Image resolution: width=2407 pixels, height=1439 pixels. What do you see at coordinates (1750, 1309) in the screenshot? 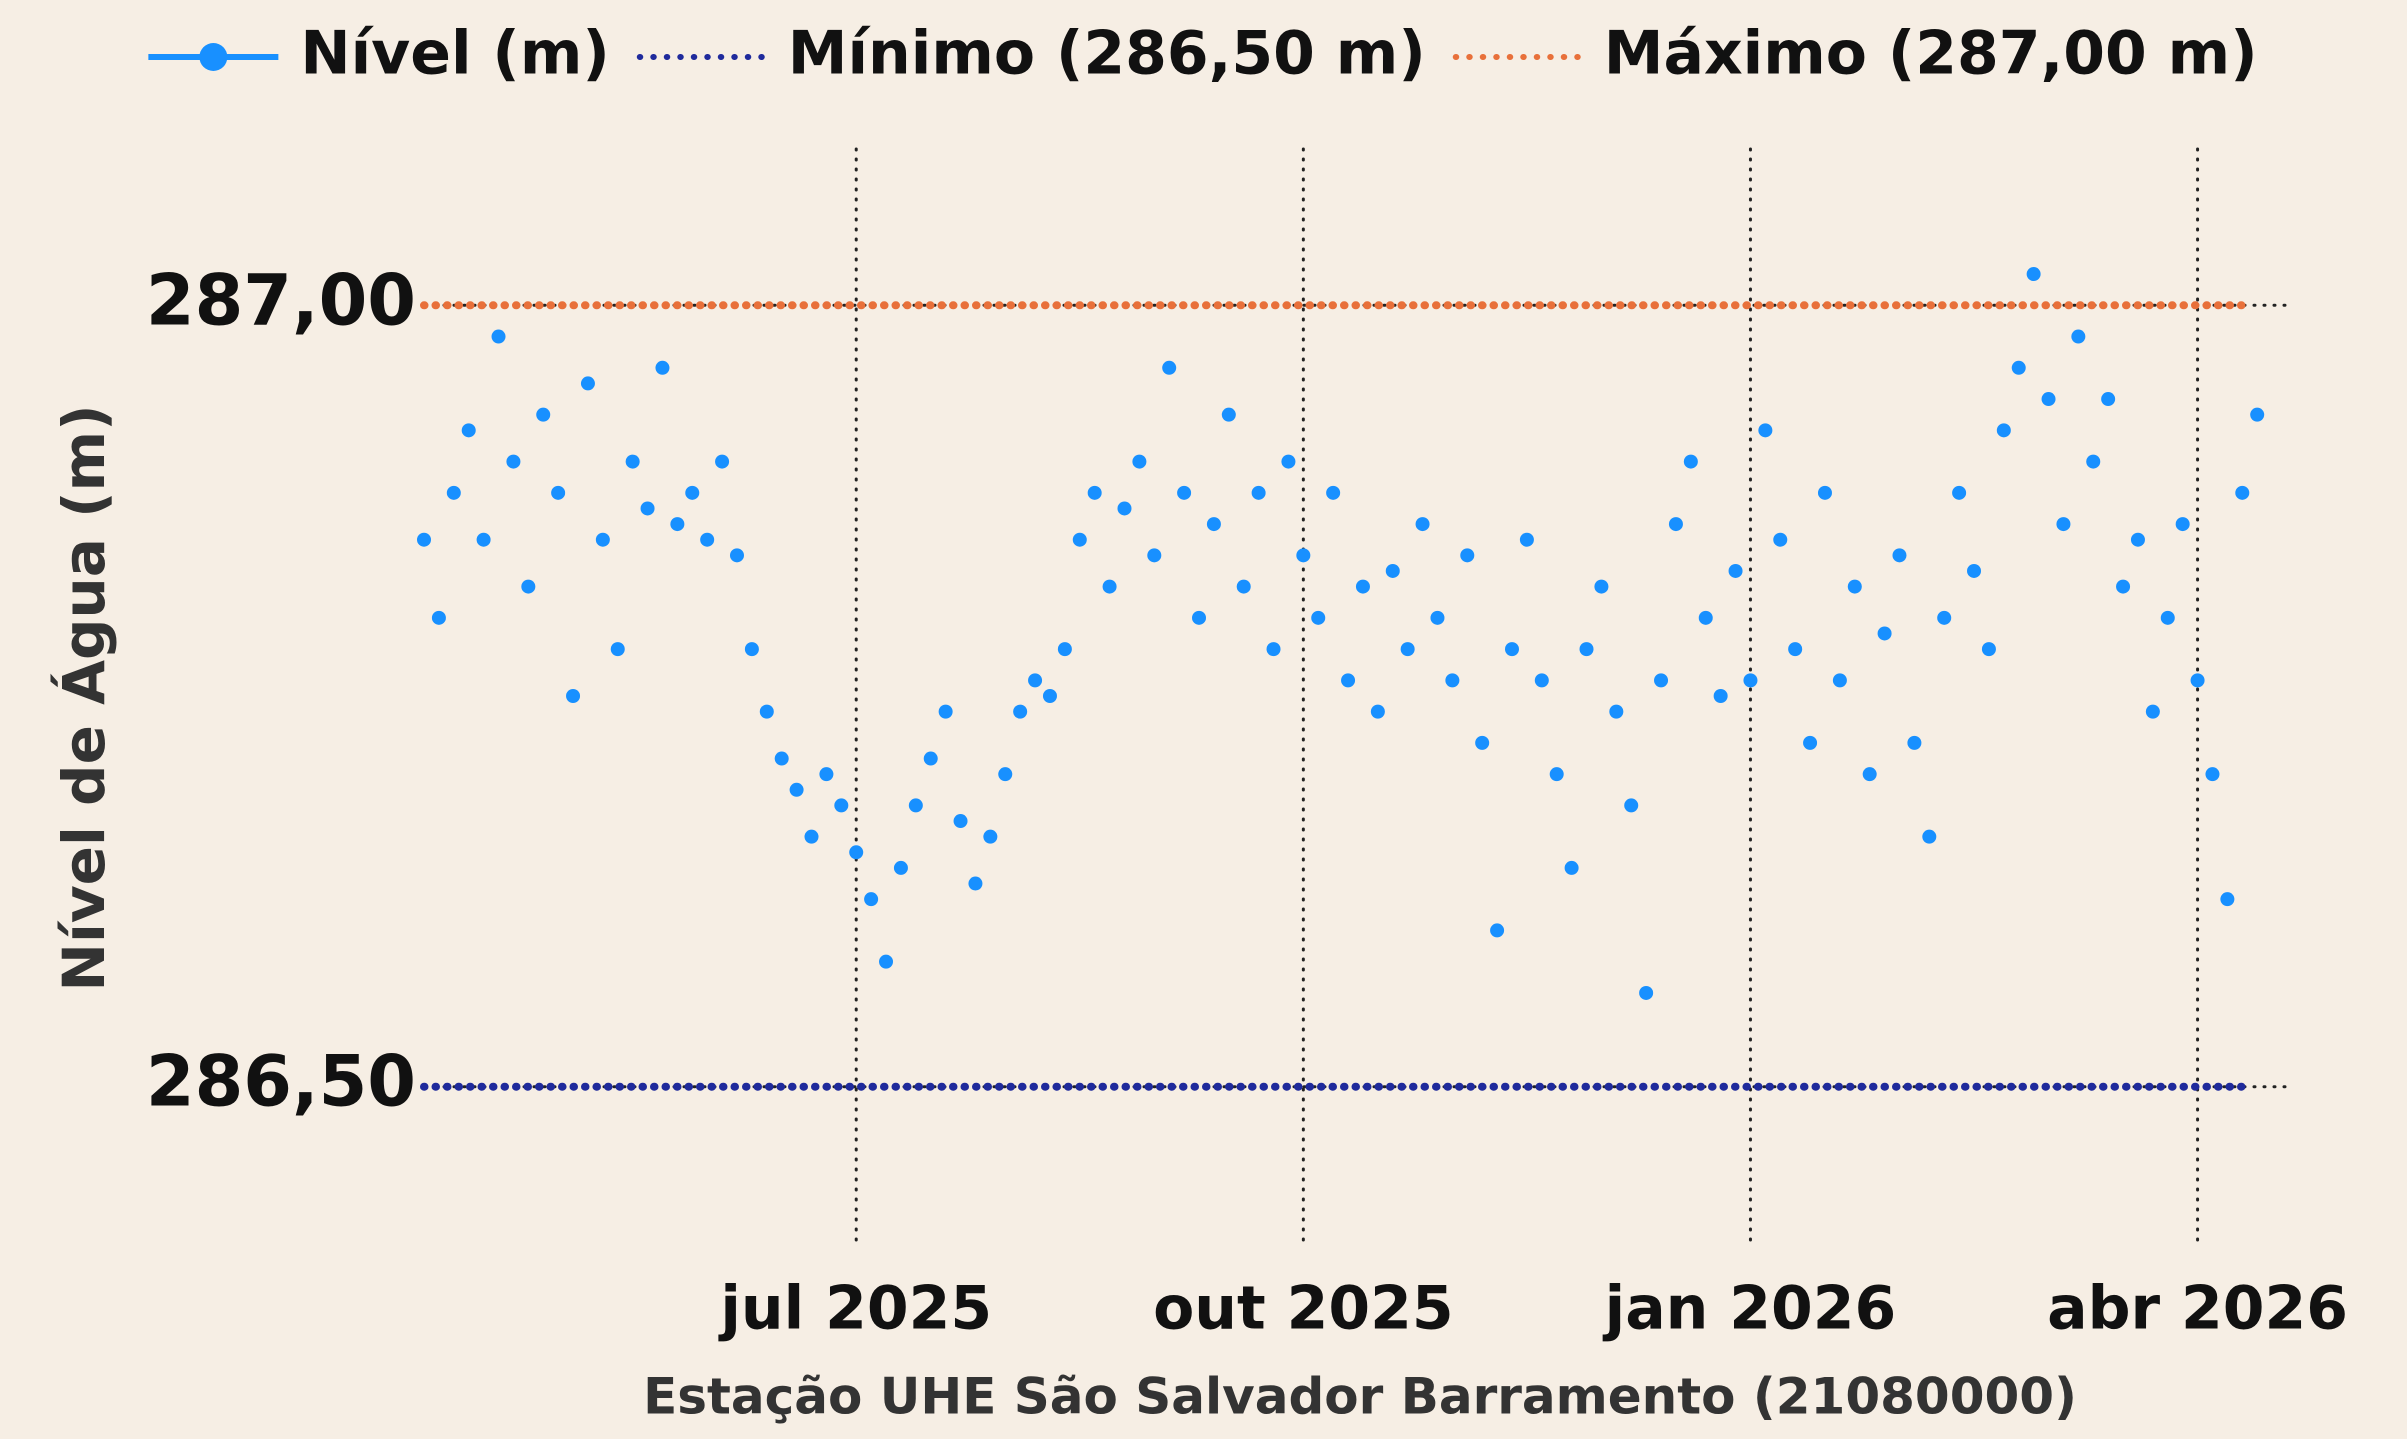
I see `x-tick-label: jan 2026` at bounding box center [1750, 1309].